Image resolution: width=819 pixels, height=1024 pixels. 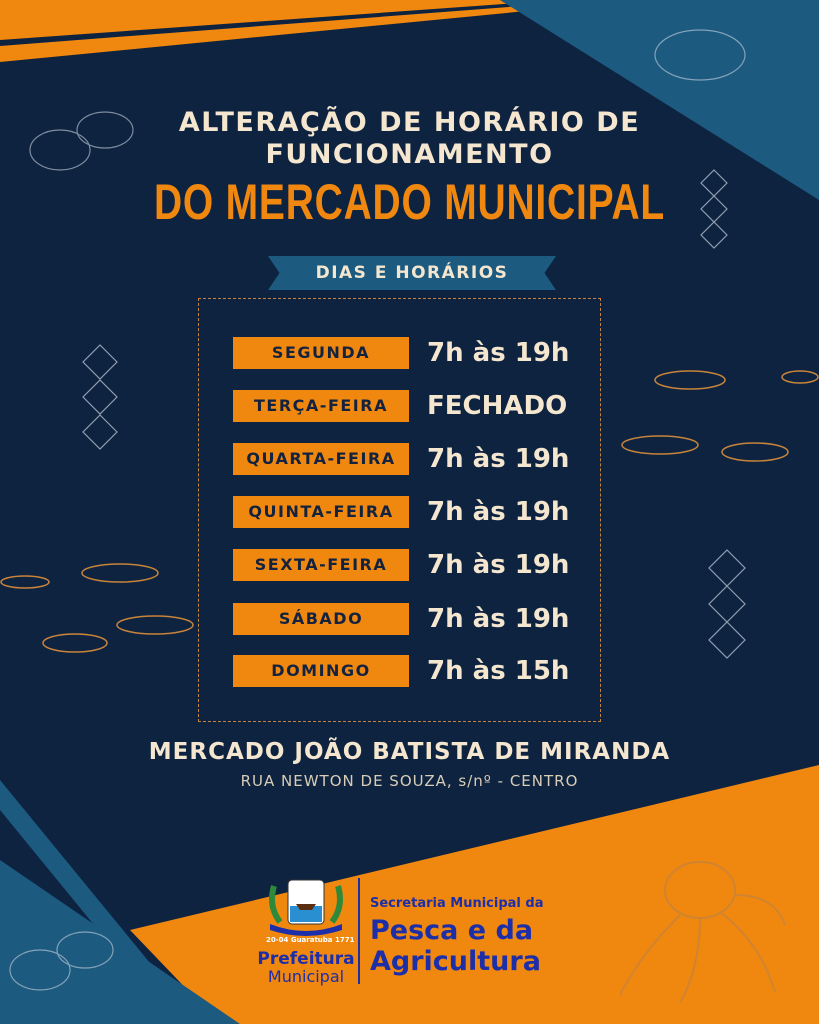 I want to click on day-label: DOMINGO, so click(x=321, y=671).